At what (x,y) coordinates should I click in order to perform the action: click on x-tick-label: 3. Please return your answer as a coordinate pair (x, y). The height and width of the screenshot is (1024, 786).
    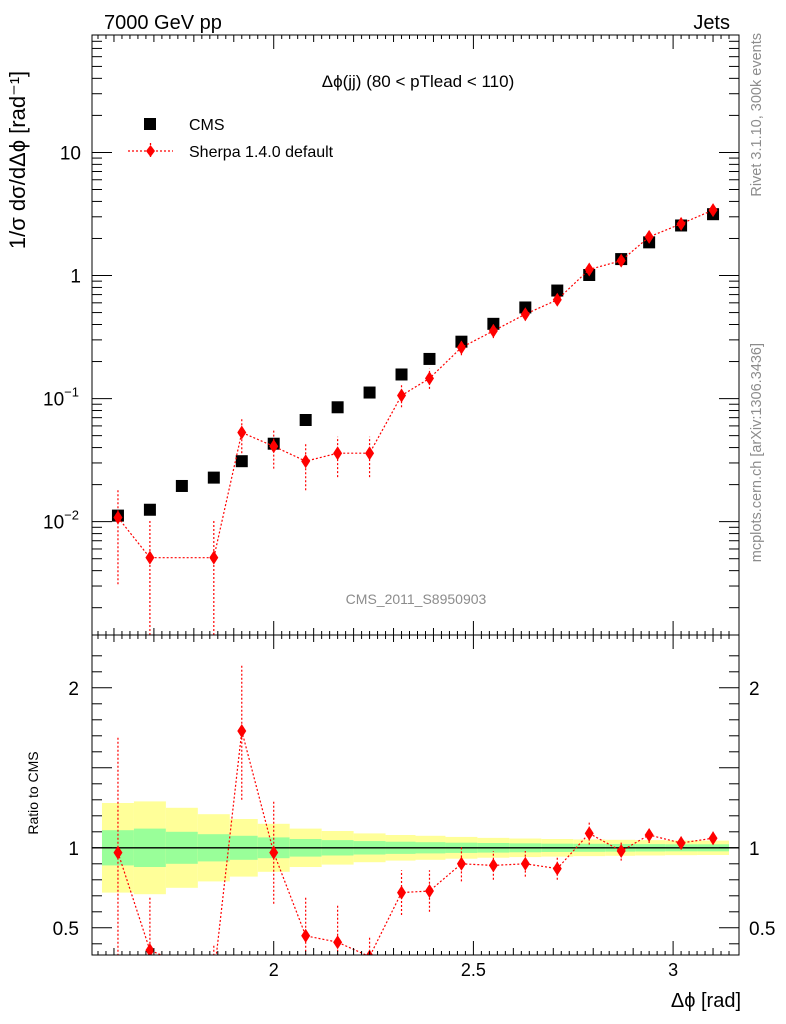
    Looking at the image, I should click on (673, 970).